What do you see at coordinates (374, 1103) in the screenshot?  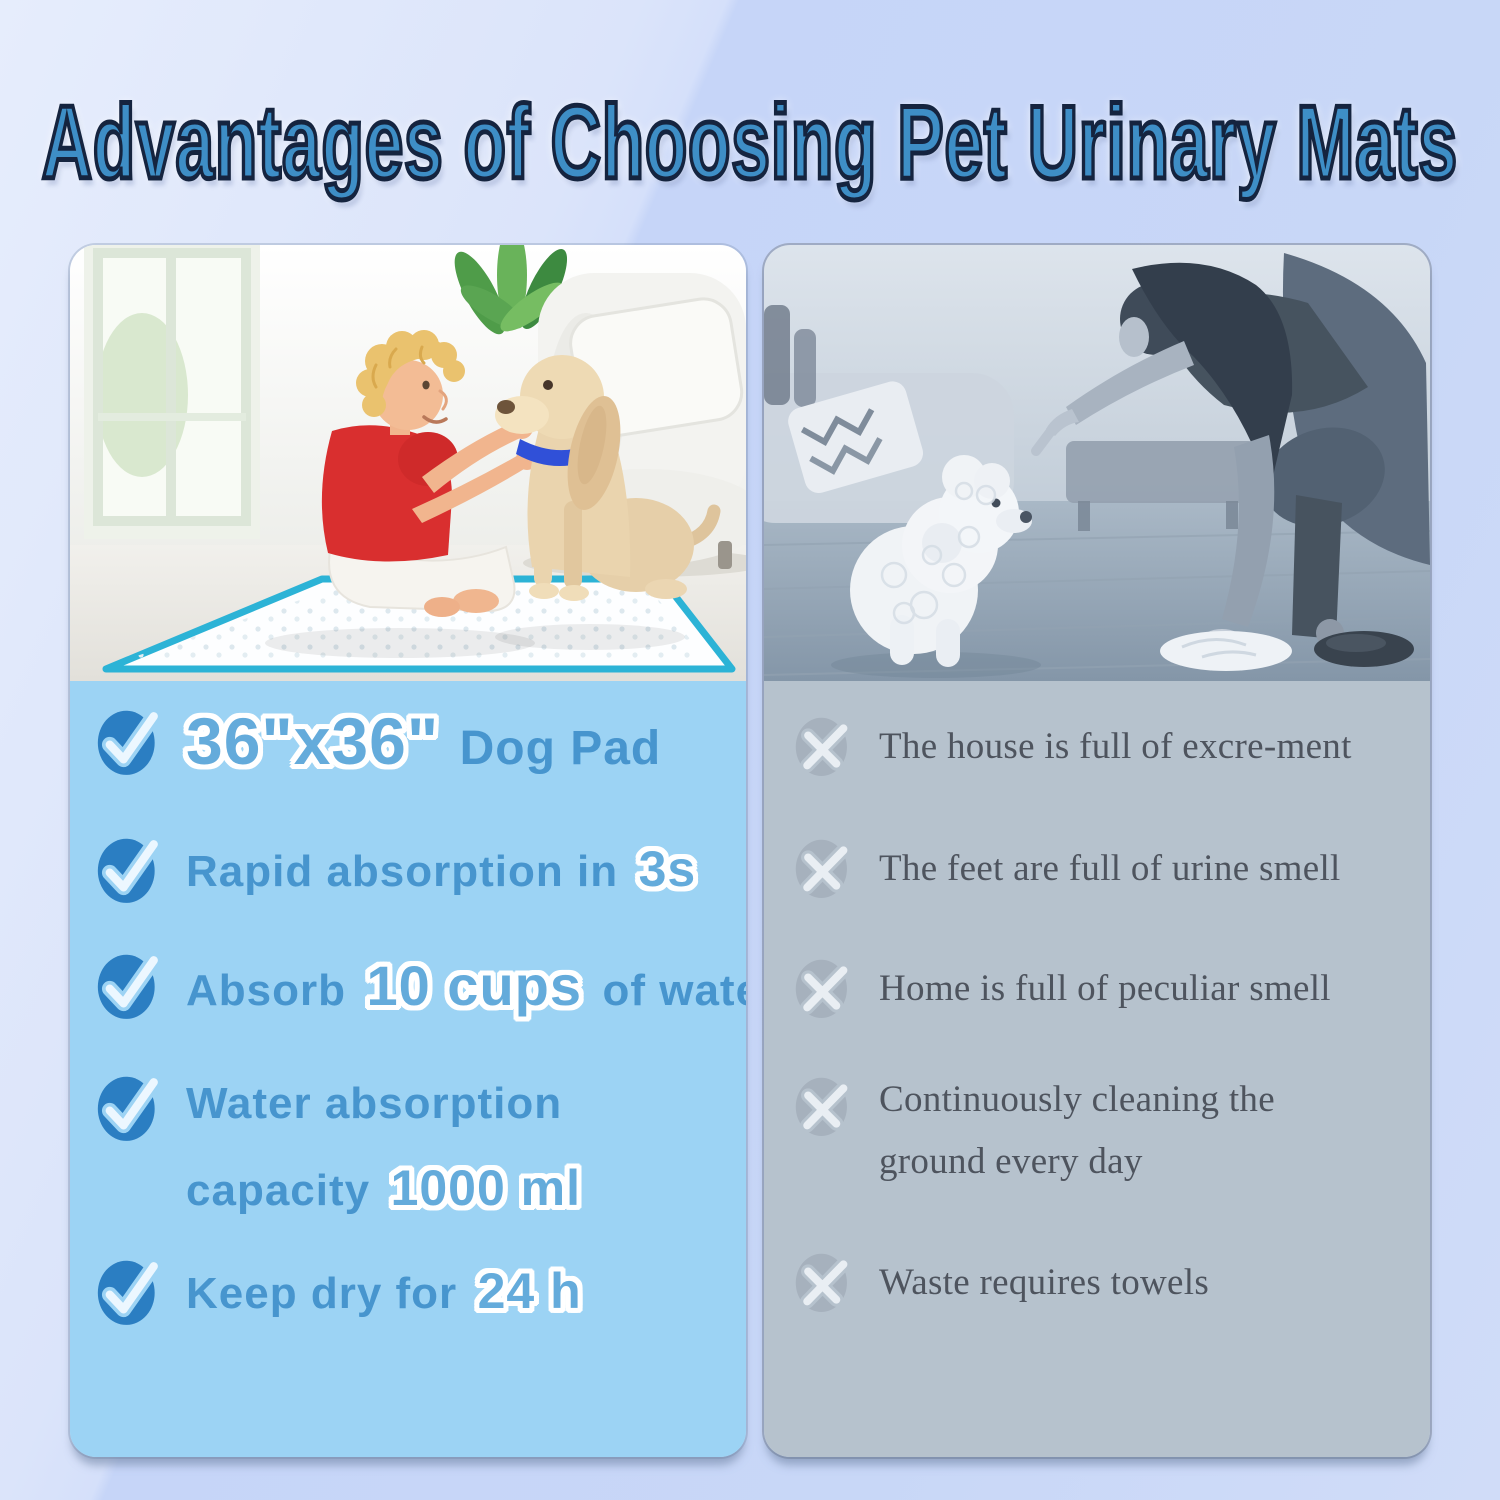 I see `benefit-plain: Water absorption` at bounding box center [374, 1103].